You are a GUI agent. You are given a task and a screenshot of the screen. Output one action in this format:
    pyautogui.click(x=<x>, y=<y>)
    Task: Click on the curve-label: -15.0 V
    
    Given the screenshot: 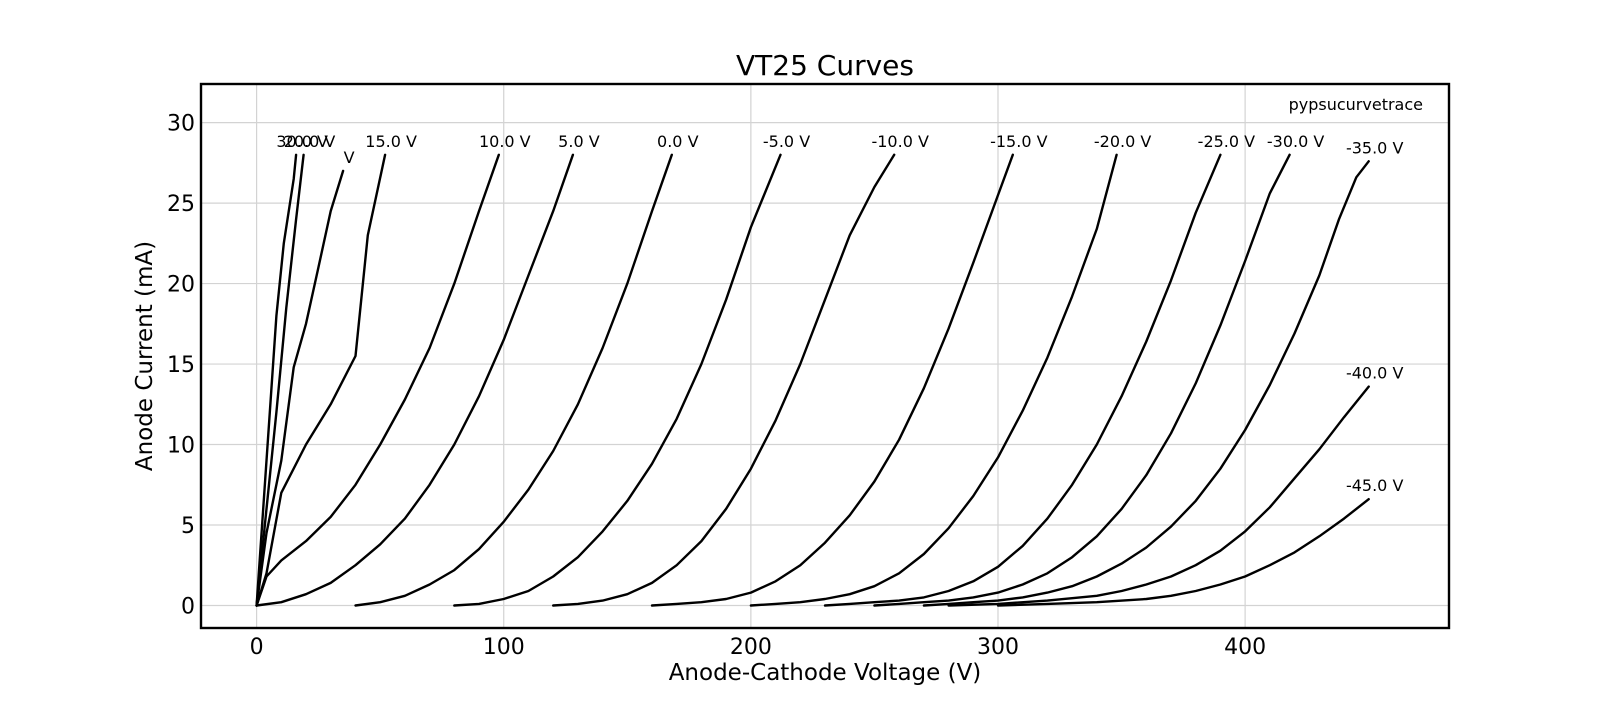 What is the action you would take?
    pyautogui.click(x=1018, y=141)
    